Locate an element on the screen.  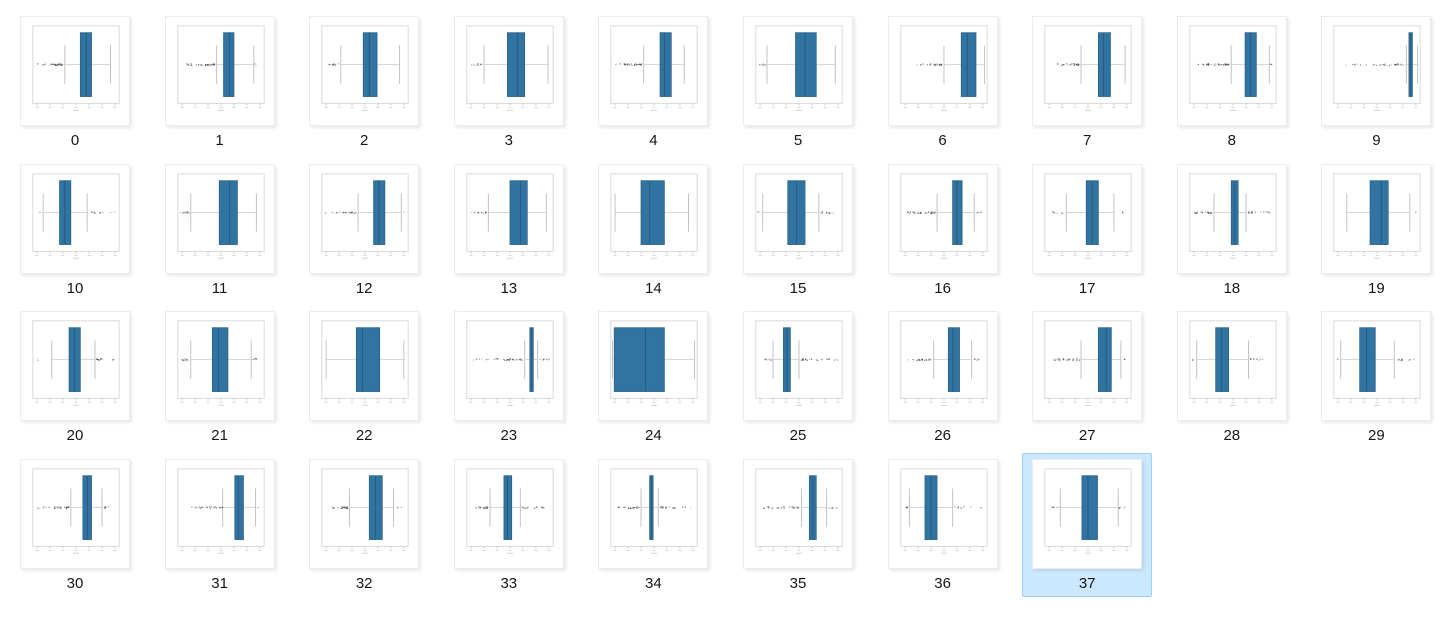
thumbnail-item-21: 21 is located at coordinates (220, 377).